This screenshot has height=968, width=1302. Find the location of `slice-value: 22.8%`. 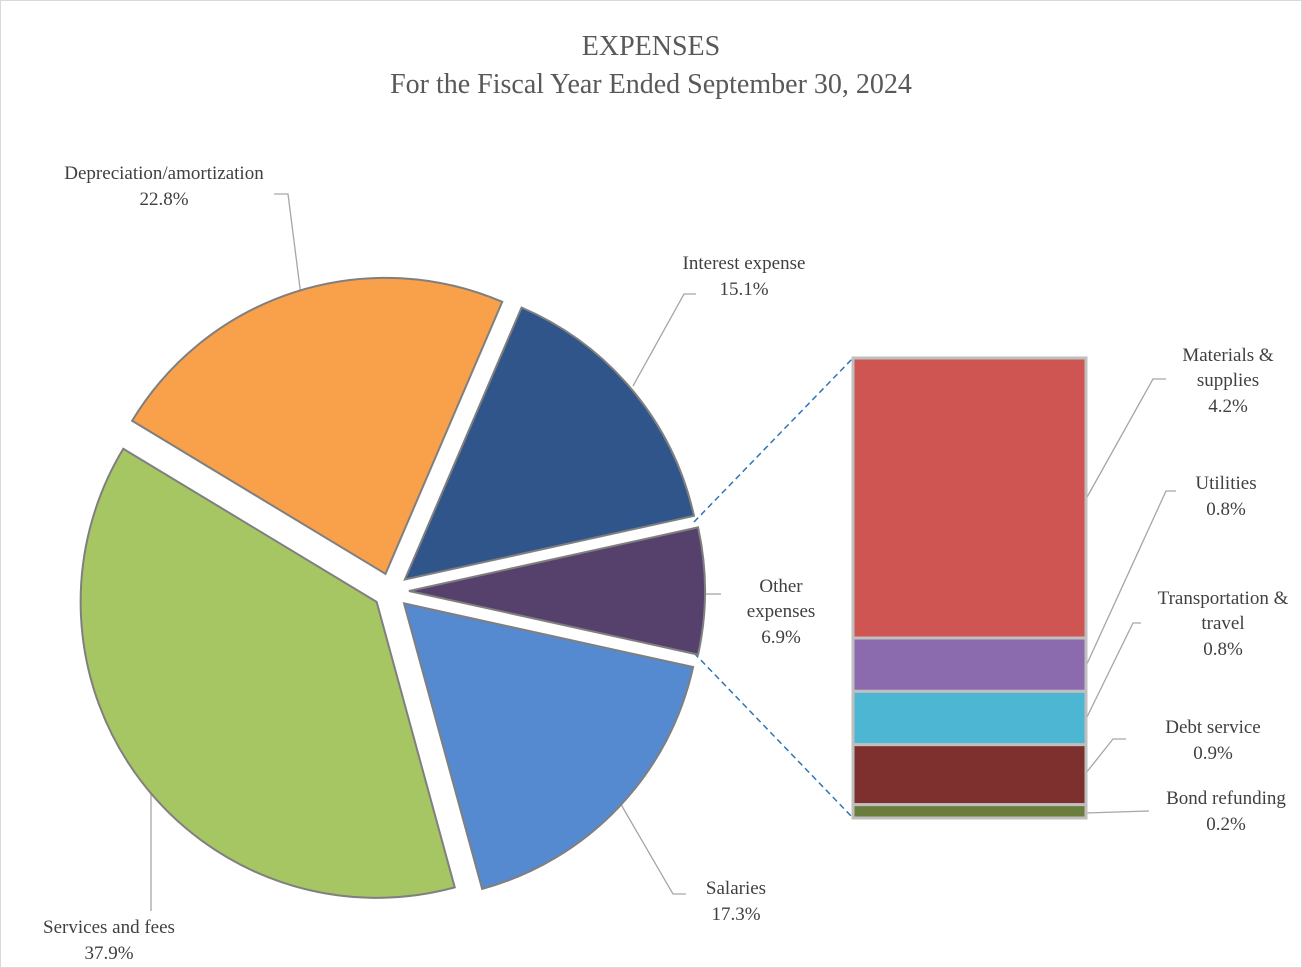

slice-value: 22.8% is located at coordinates (164, 199).